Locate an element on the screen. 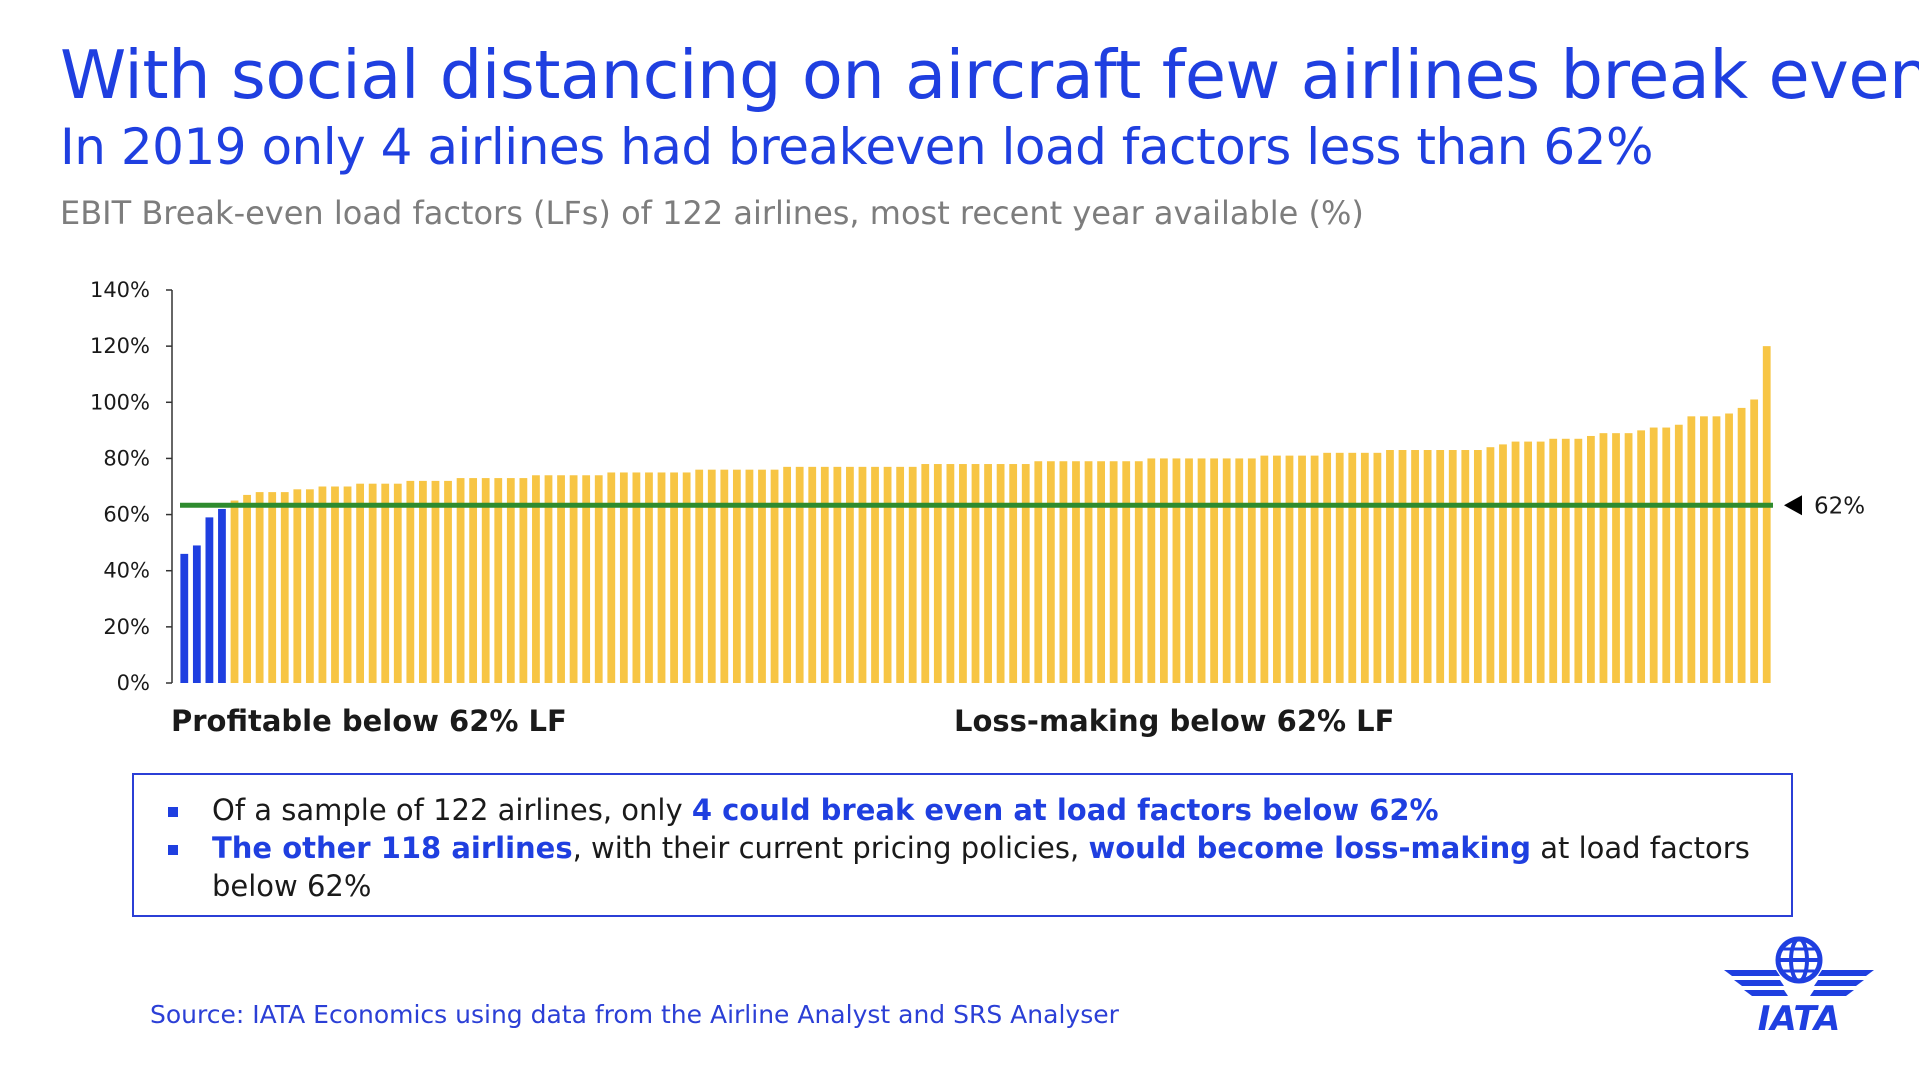 Image resolution: width=1919 pixels, height=1079 pixels. note-segment: , with their current pricing policies, is located at coordinates (830, 848).